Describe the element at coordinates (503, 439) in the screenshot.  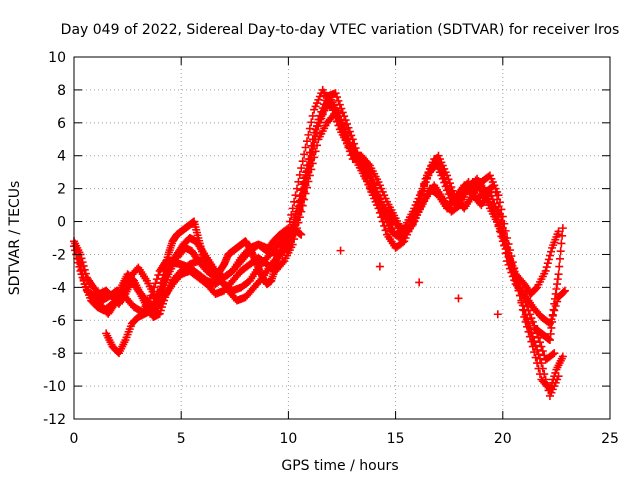
I see `x-tick-label: 20` at that location.